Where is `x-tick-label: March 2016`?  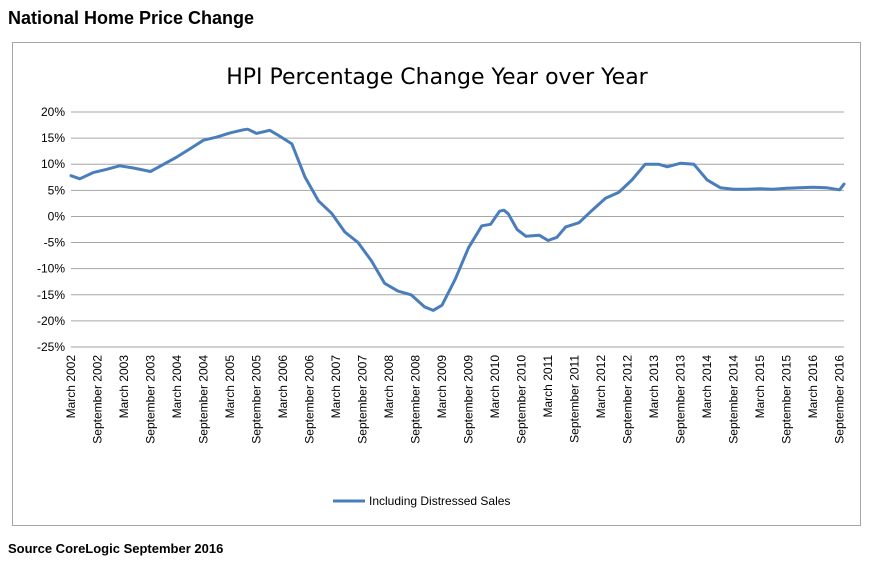 x-tick-label: March 2016 is located at coordinates (813, 387).